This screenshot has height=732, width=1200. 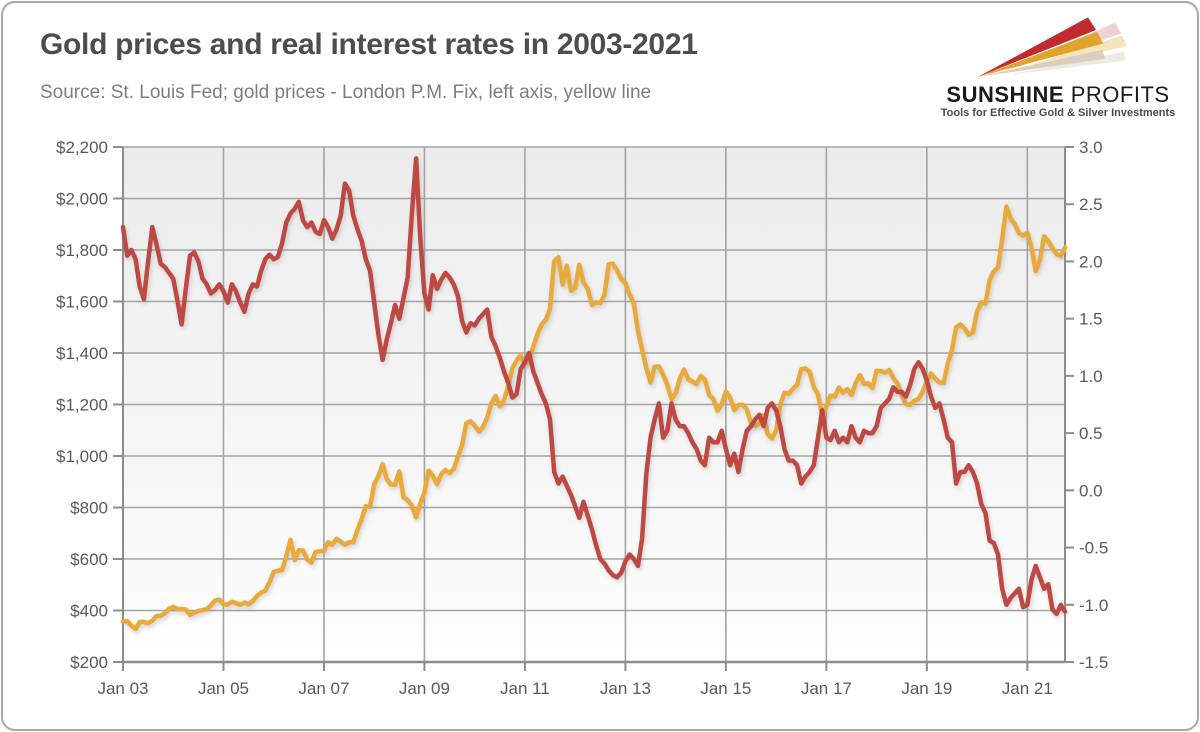 I want to click on left-axis-tick-label: $1,400, so click(x=82, y=353).